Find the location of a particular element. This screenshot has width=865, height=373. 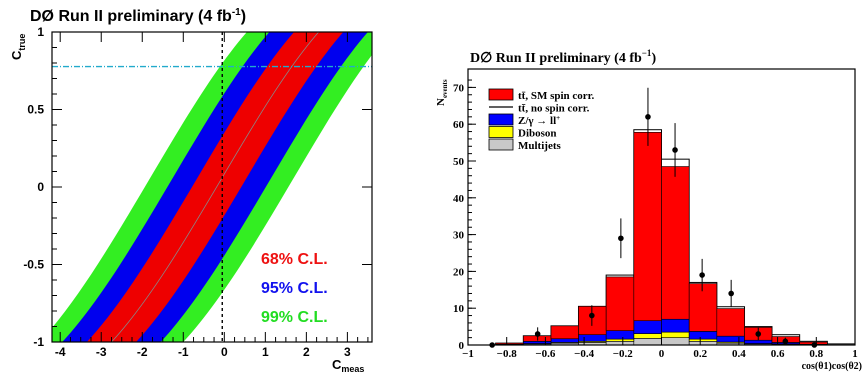

y-axis-label-sub: true is located at coordinates (22, 42).